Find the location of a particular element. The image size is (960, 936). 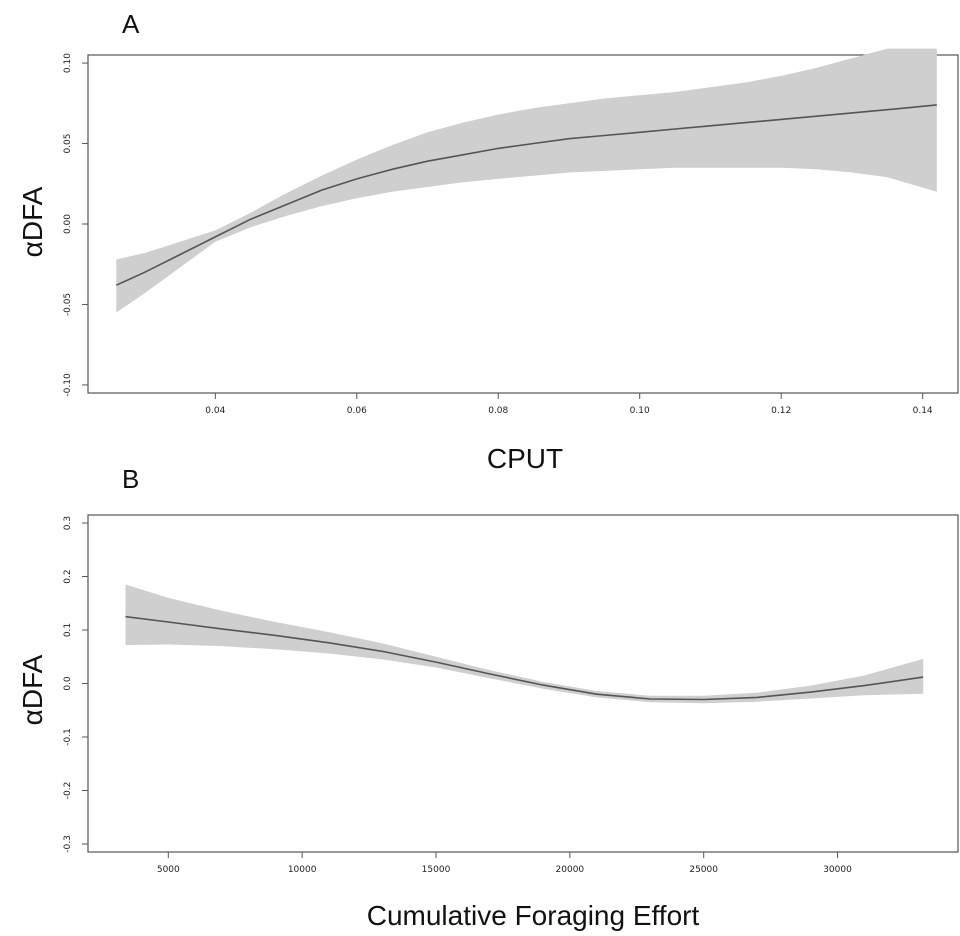

panel-a-x-axis-title: CPUT is located at coordinates (525, 458).